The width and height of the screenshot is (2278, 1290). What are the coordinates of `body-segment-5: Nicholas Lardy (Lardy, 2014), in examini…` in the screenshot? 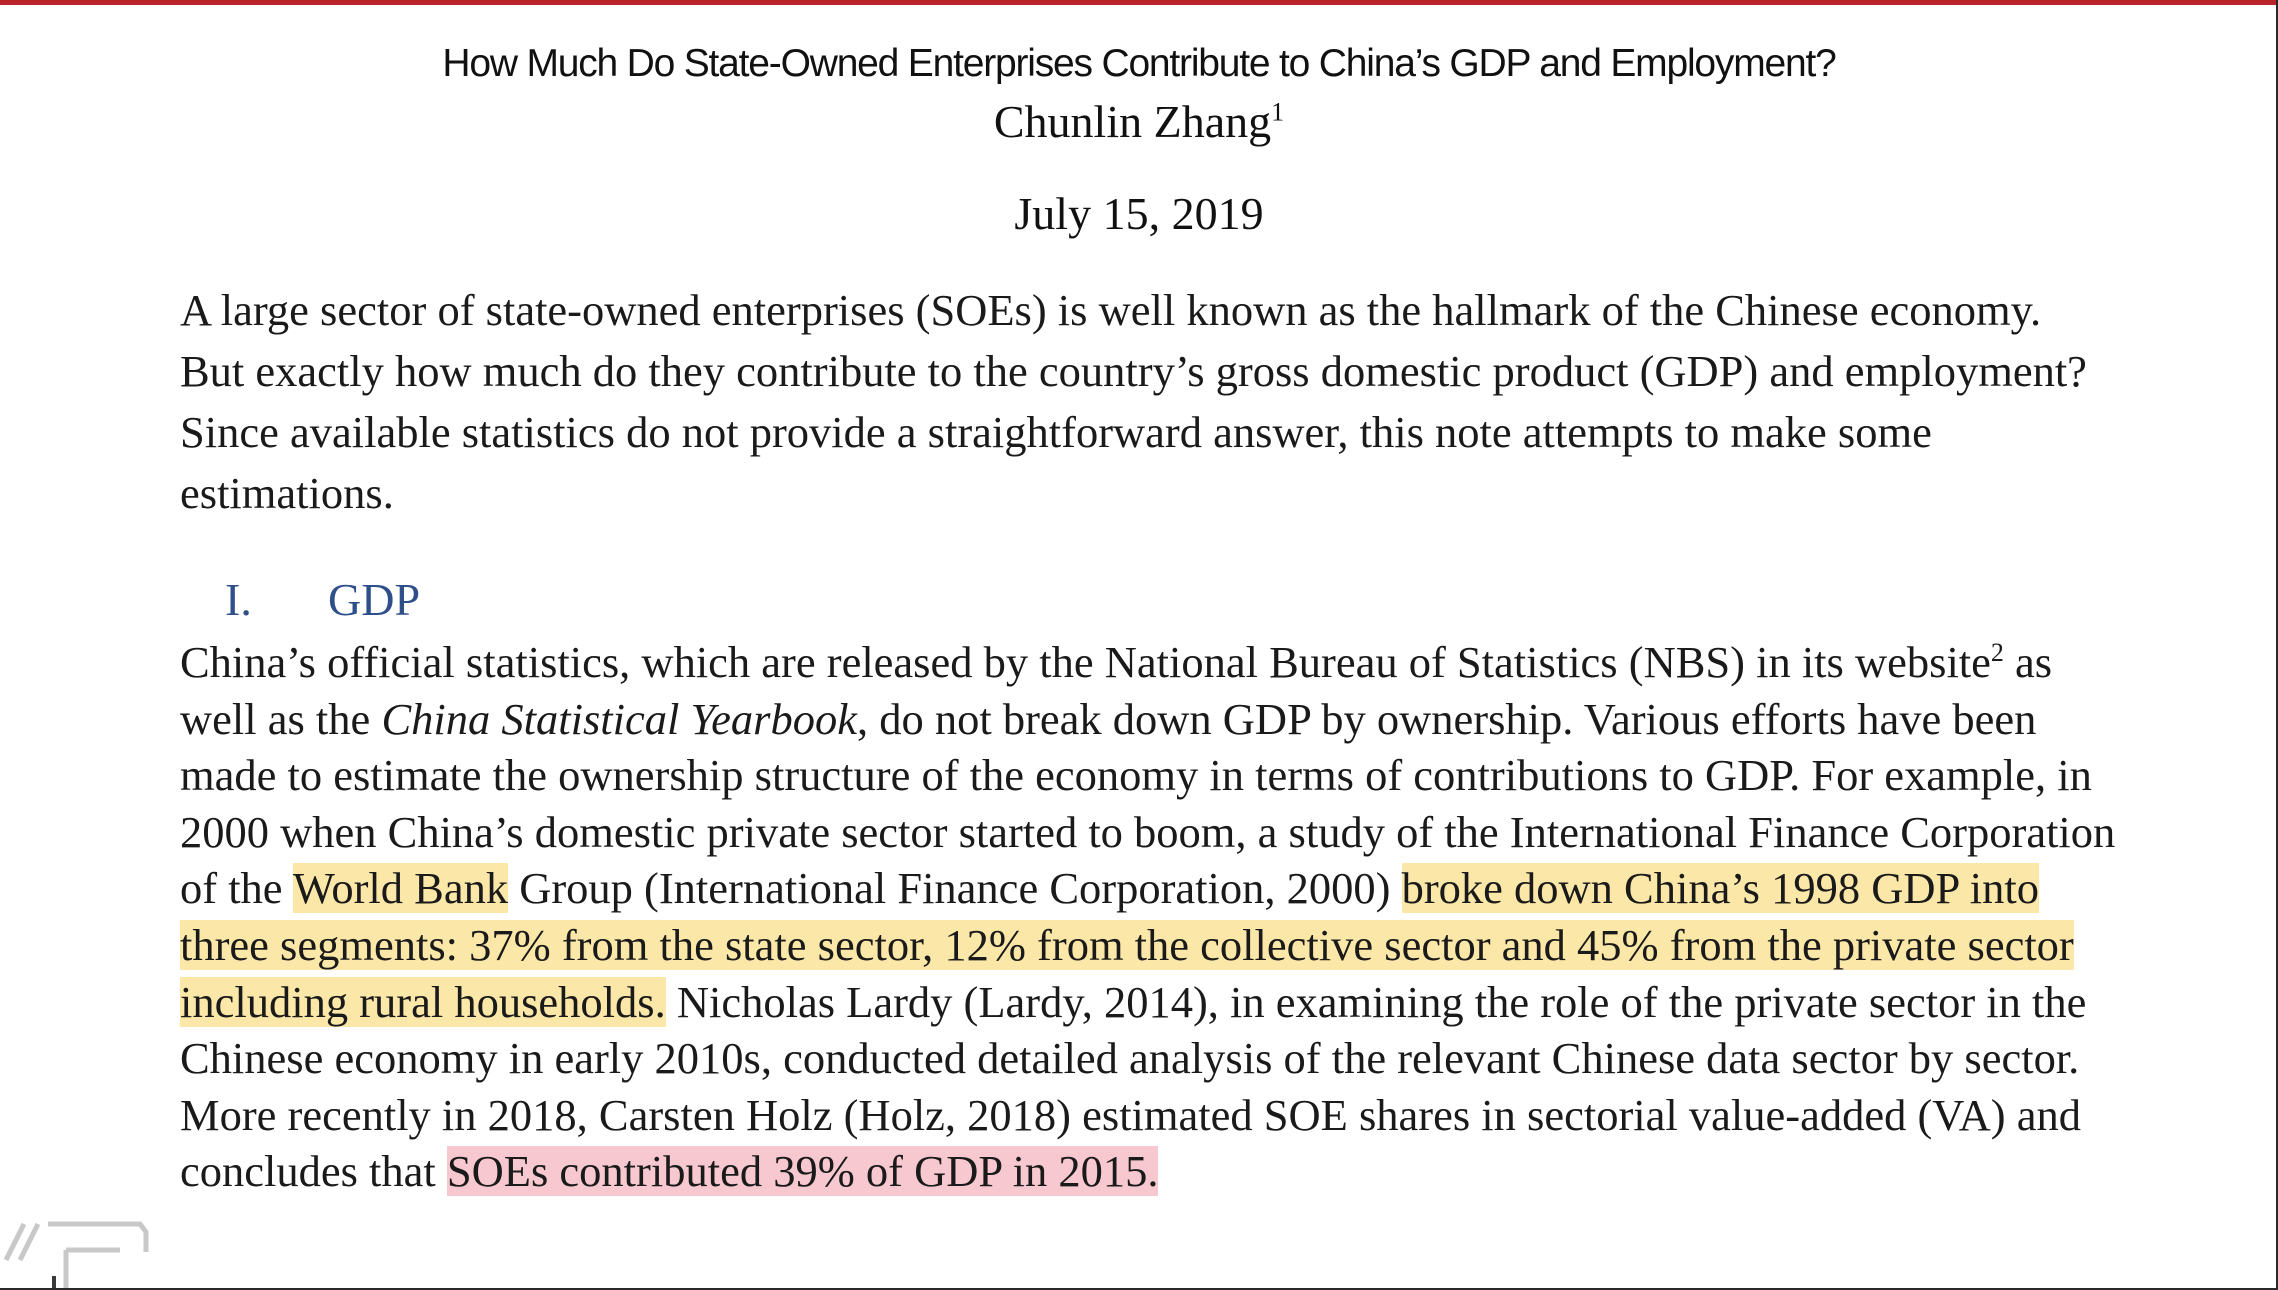 It's located at (1133, 1086).